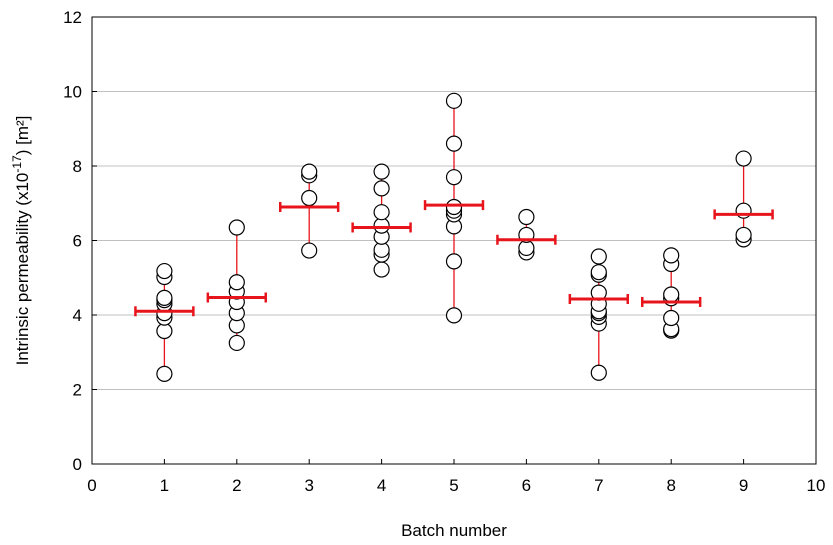 The height and width of the screenshot is (545, 833). Describe the element at coordinates (22, 269) in the screenshot. I see `y-axis-label-main: Intrinsic permeability (x10` at that location.